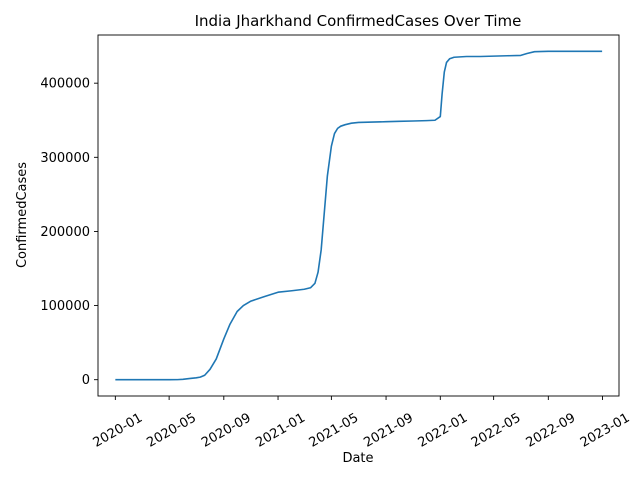 The width and height of the screenshot is (640, 480). Describe the element at coordinates (551, 431) in the screenshot. I see `x-tick-label: 2022-09` at that location.